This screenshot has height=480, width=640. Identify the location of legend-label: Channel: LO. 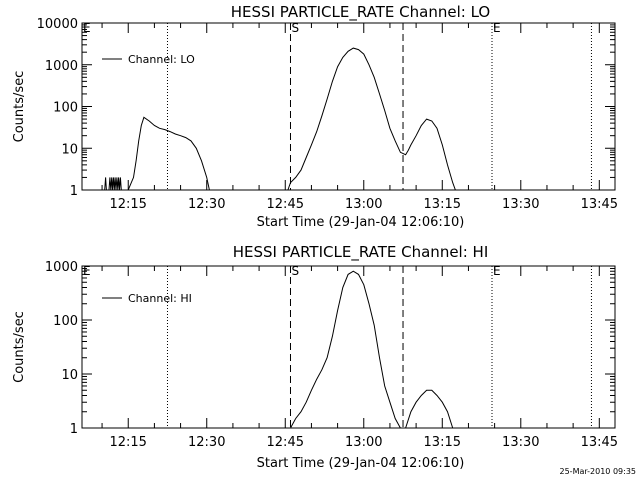
(161, 59).